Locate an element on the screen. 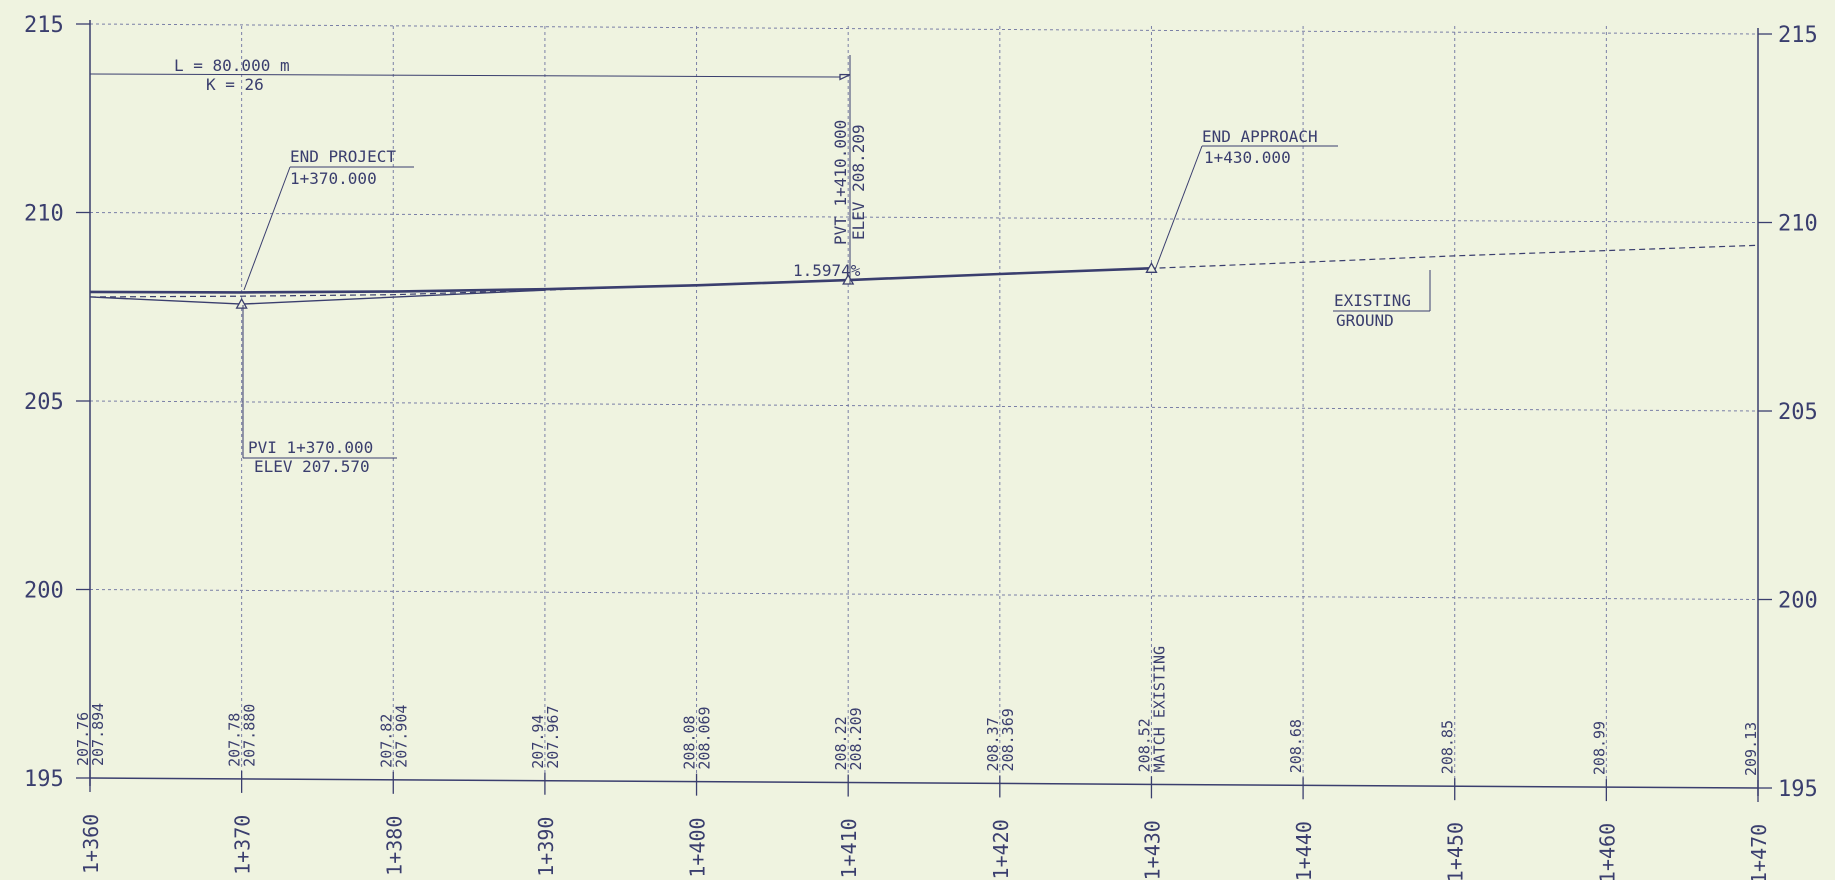 Image resolution: width=1835 pixels, height=880 pixels. left-elev-label: 210 is located at coordinates (44, 214).